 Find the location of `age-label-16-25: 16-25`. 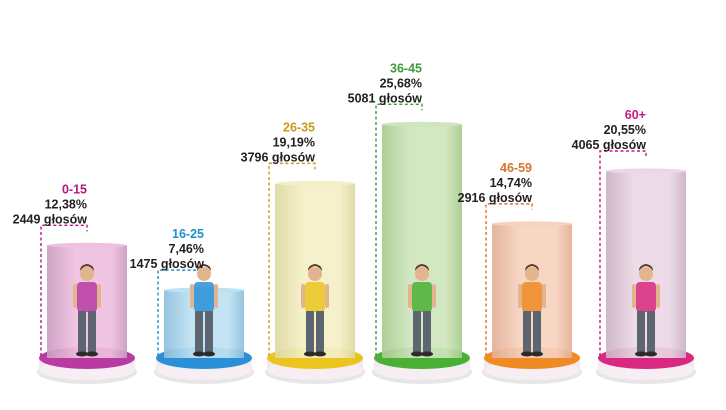

age-label-16-25: 16-25 is located at coordinates (188, 234).